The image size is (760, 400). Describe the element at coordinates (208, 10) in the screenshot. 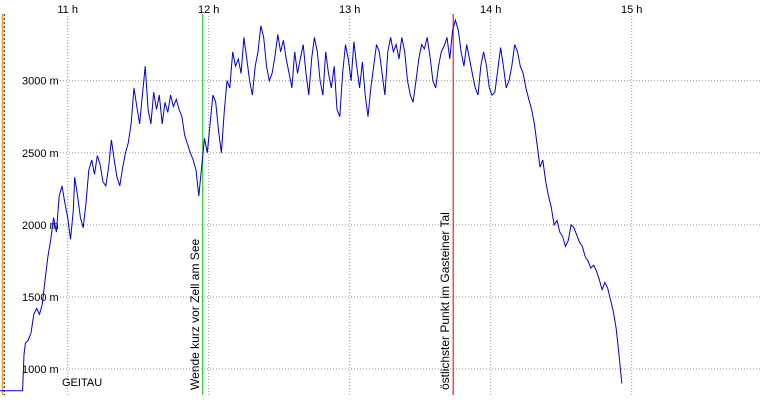

I see `x-tick-label: 12 h` at that location.